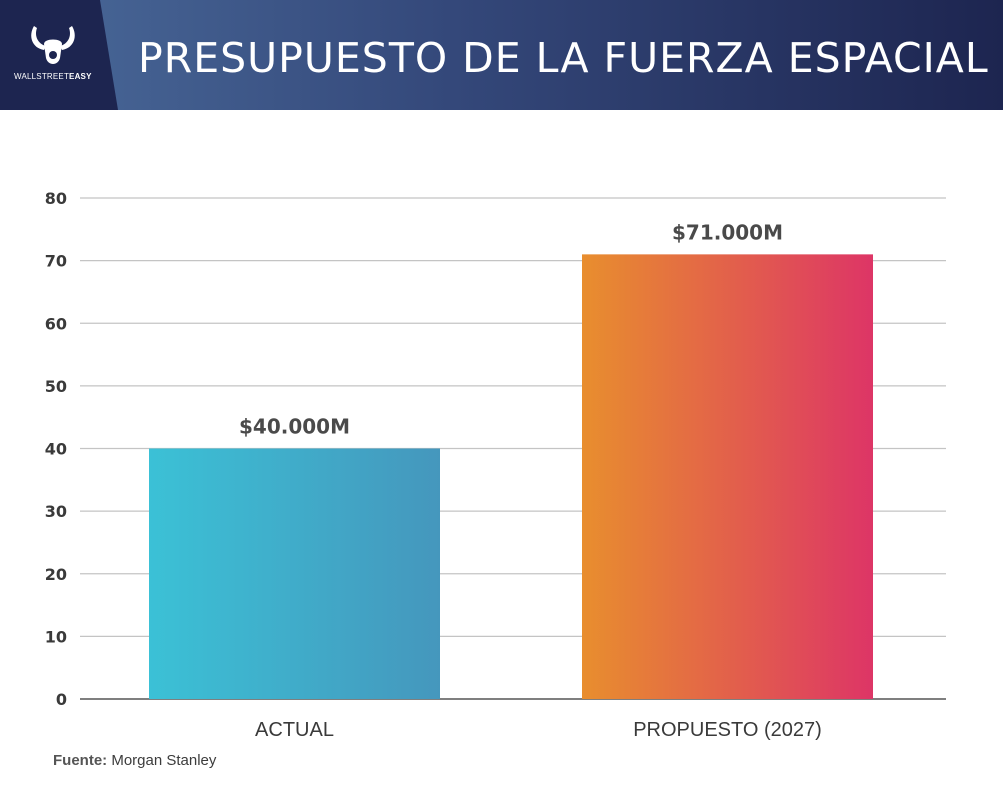 The image size is (1003, 796). I want to click on y-tick-label: 10, so click(56, 636).